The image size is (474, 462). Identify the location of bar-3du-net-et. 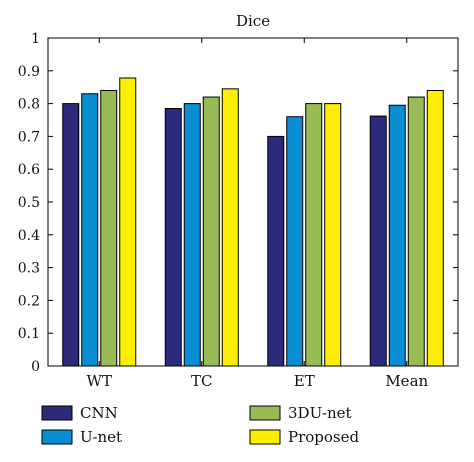
(314, 235).